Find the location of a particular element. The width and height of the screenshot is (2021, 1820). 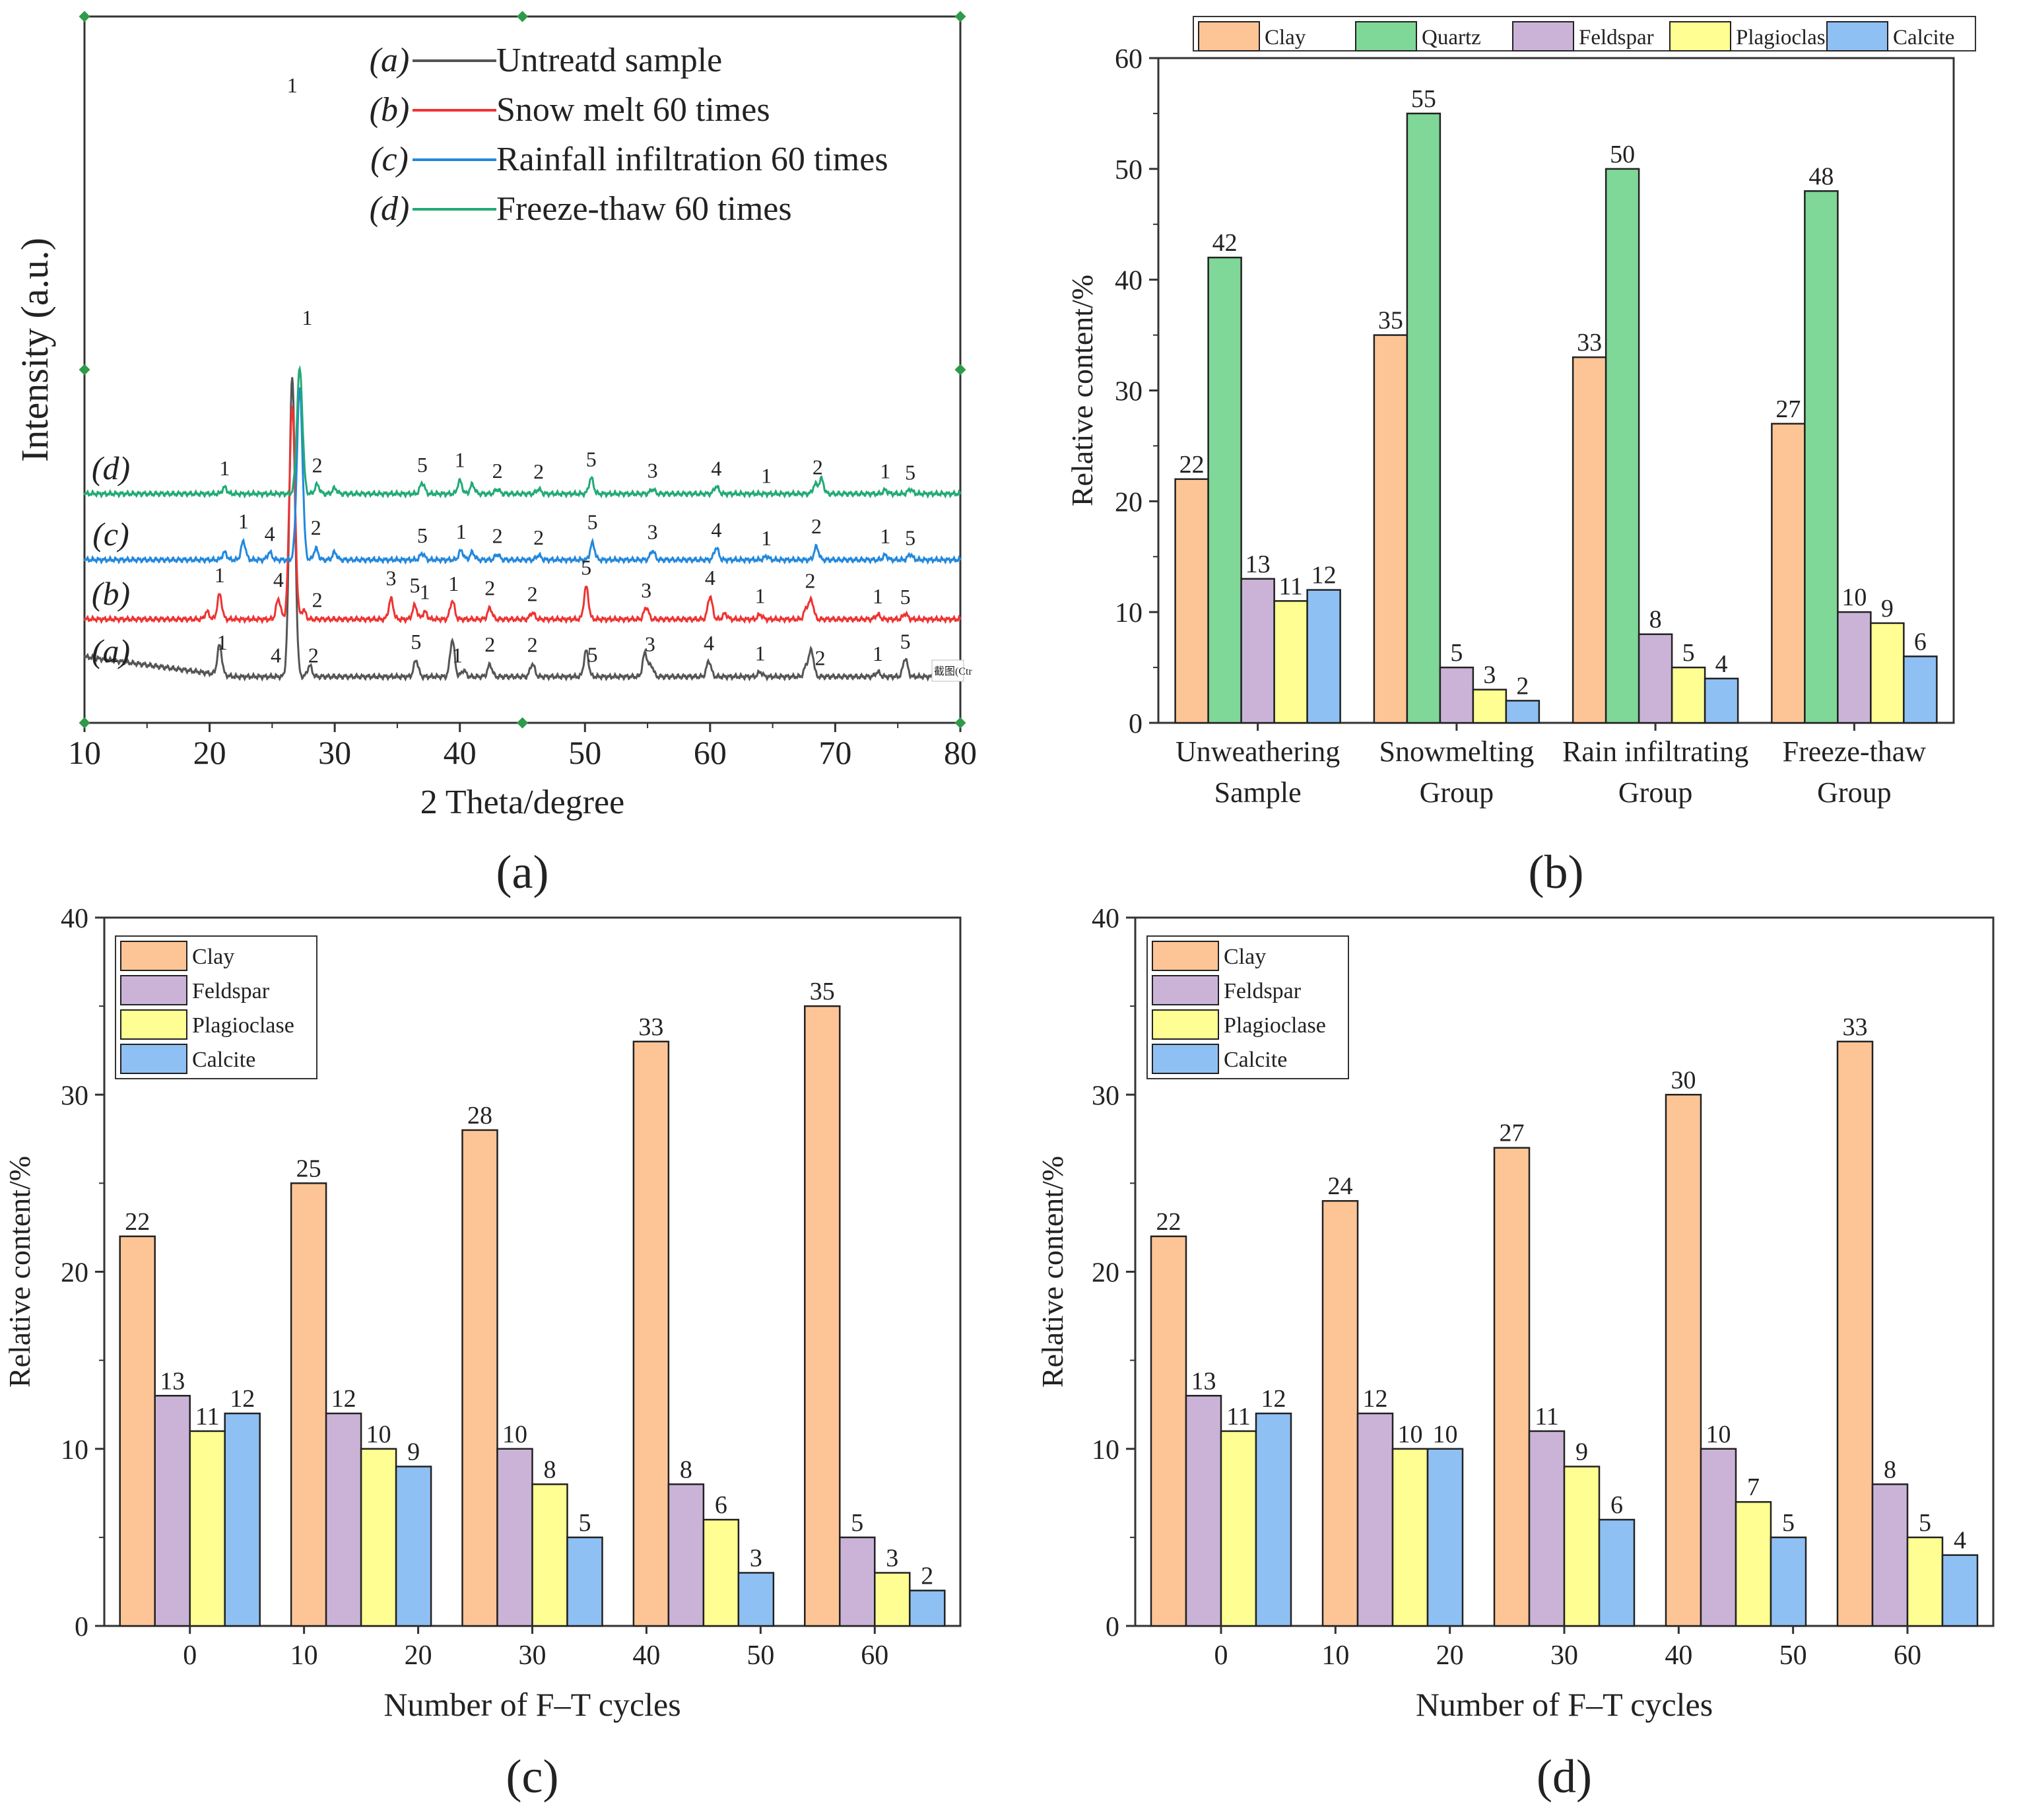

x-tick-label: 20 is located at coordinates (418, 1655).